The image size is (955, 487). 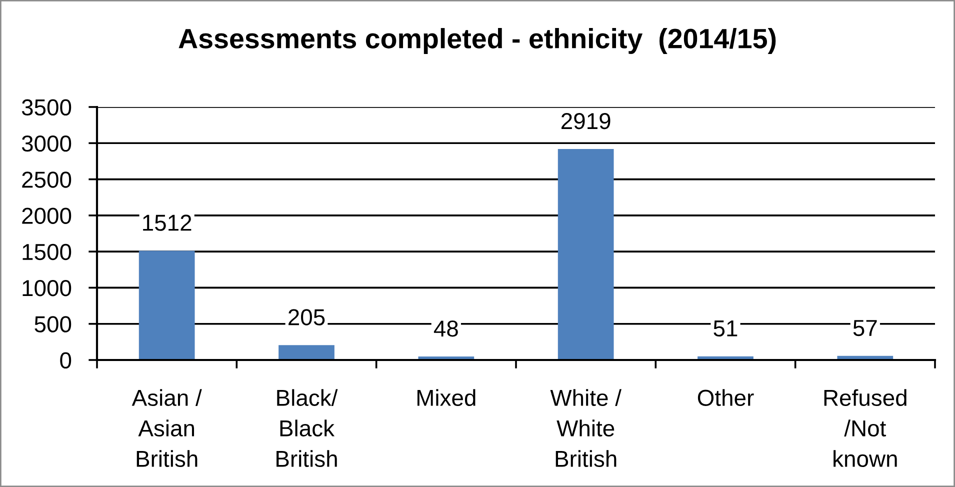 What do you see at coordinates (47, 143) in the screenshot?
I see `y-tick-label: 3000` at bounding box center [47, 143].